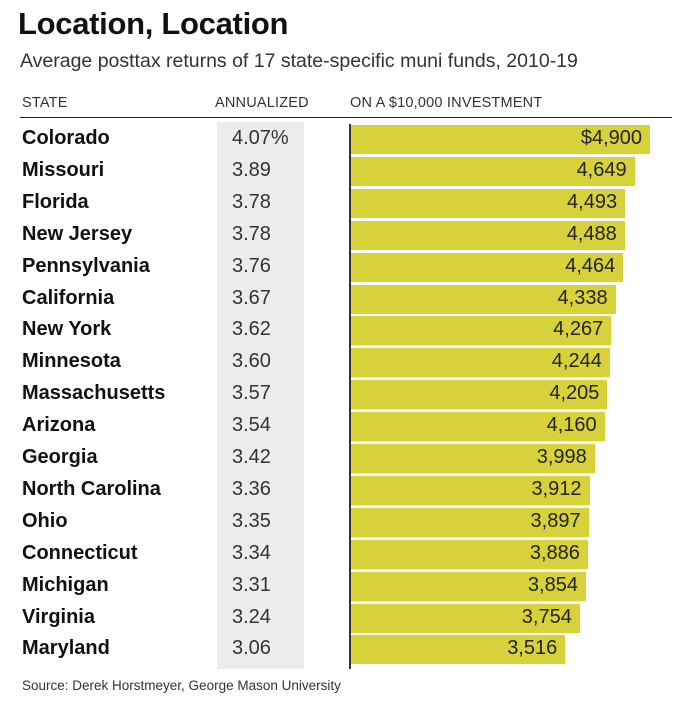  Describe the element at coordinates (77, 233) in the screenshot. I see `state-label: New Jersey` at that location.